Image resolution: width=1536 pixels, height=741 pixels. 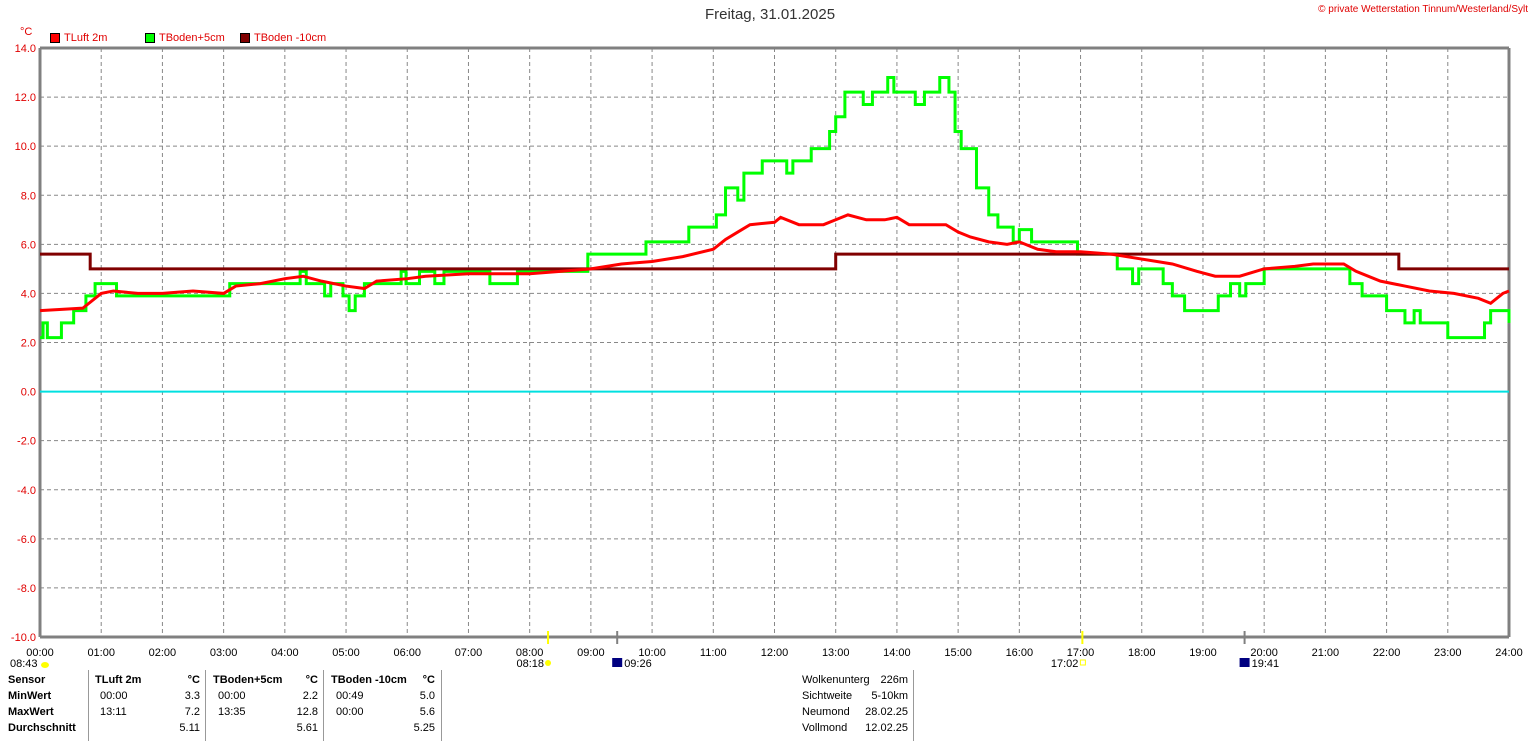 I want to click on x-tick-label: 23:00, so click(x=1448, y=653).